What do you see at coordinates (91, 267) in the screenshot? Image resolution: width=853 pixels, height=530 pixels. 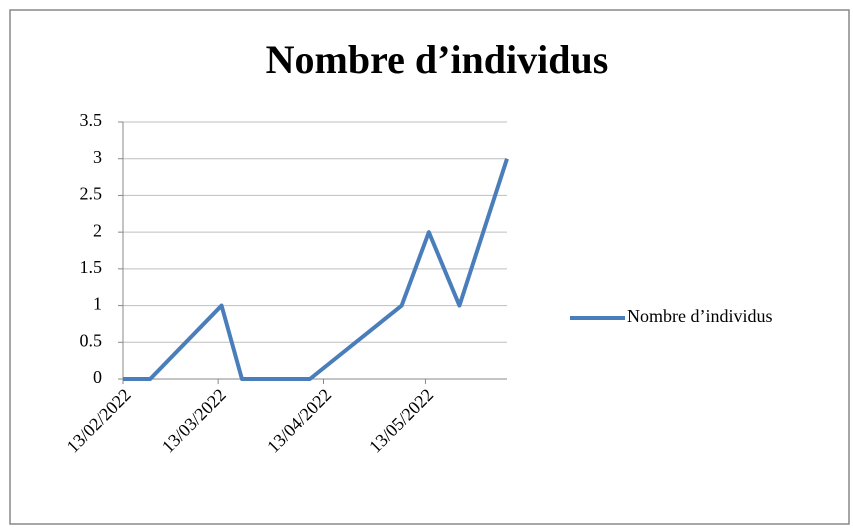 I see `y-tick-label: 1.5` at bounding box center [91, 267].